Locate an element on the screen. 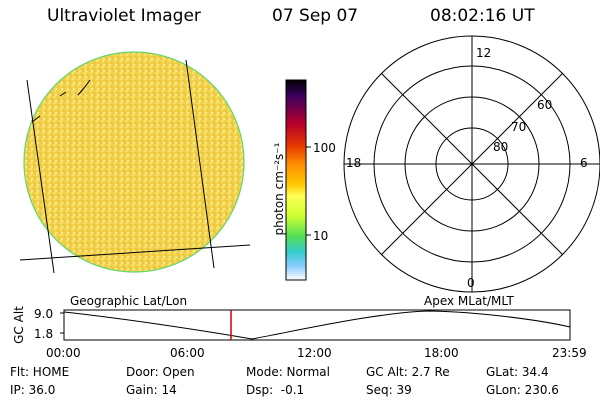 This screenshot has height=400, width=600. ip-status: IP: 36.0 is located at coordinates (33, 390).